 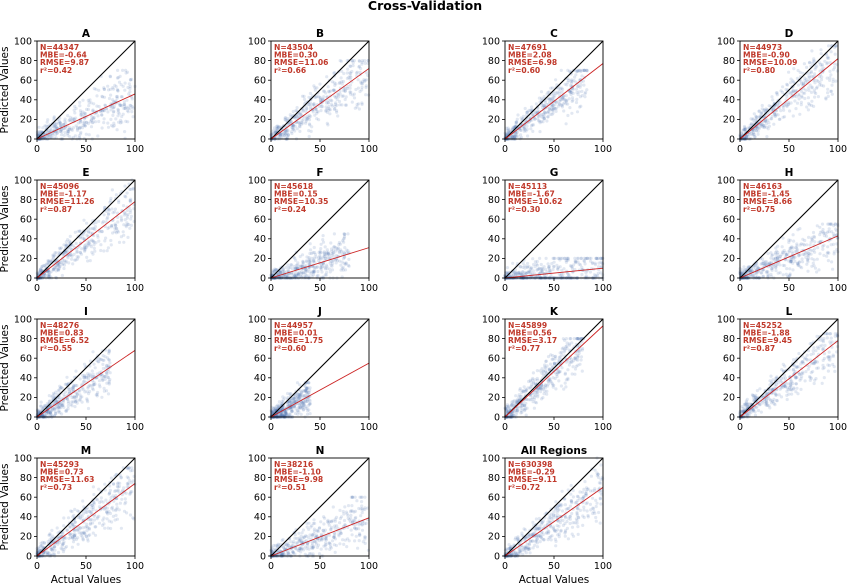 I want to click on y-tick-label: 80, so click(x=260, y=61).